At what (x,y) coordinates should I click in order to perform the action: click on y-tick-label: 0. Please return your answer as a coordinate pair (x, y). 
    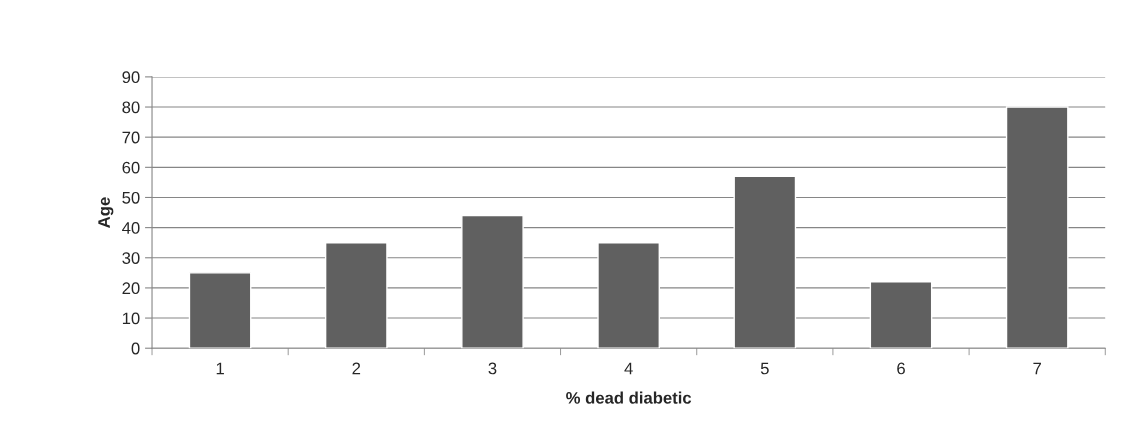
    Looking at the image, I should click on (135, 348).